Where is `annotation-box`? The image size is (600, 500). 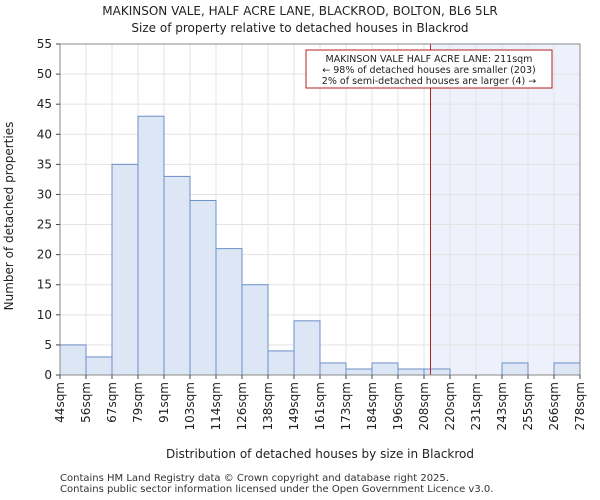 annotation-box is located at coordinates (429, 69).